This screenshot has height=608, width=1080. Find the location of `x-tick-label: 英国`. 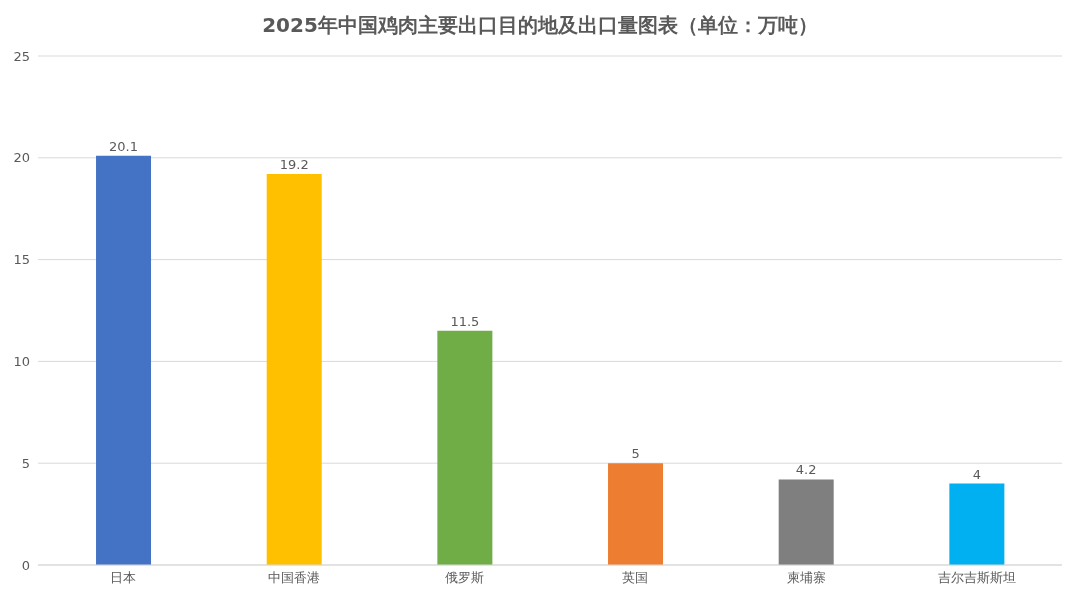

x-tick-label: 英国 is located at coordinates (635, 578).